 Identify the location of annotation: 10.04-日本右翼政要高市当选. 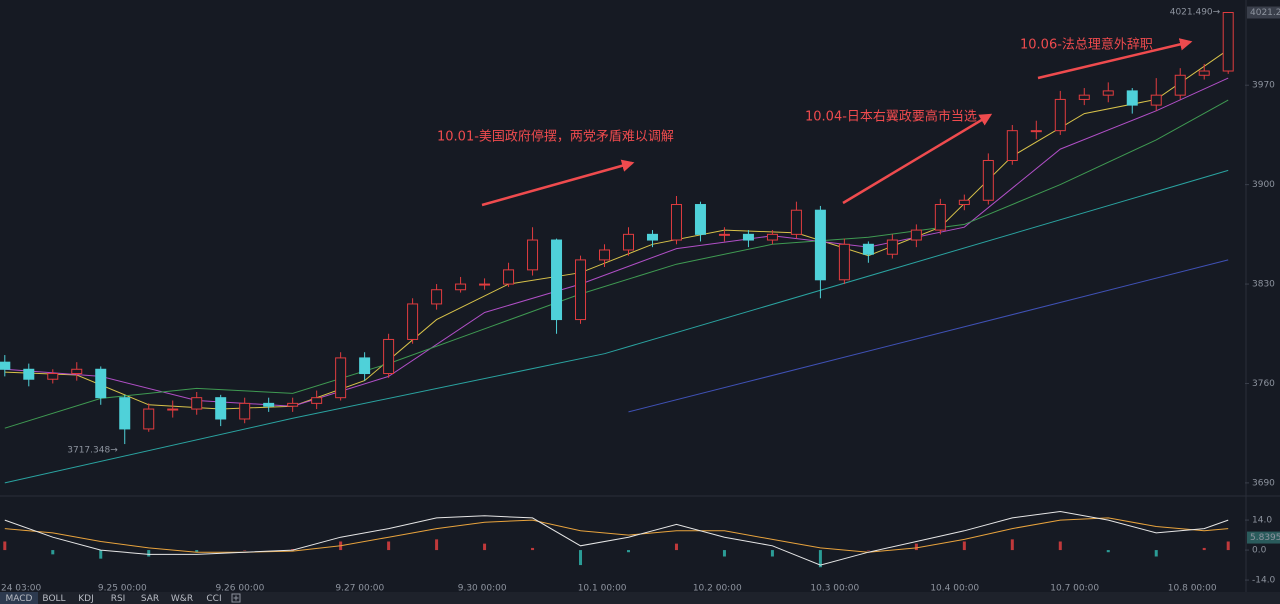
(891, 117).